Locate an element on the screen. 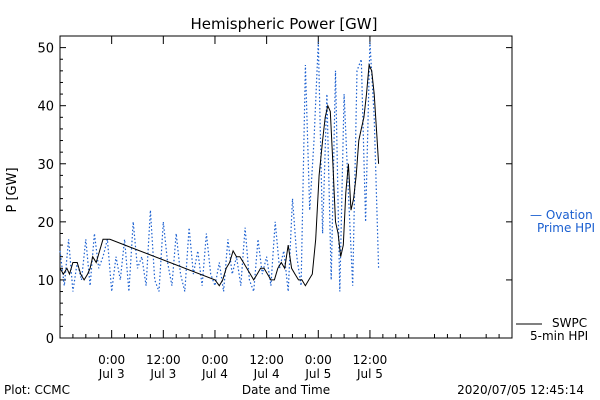 The height and width of the screenshot is (400, 600). legend-swpc: SWPC 5-min HPI is located at coordinates (552, 329).